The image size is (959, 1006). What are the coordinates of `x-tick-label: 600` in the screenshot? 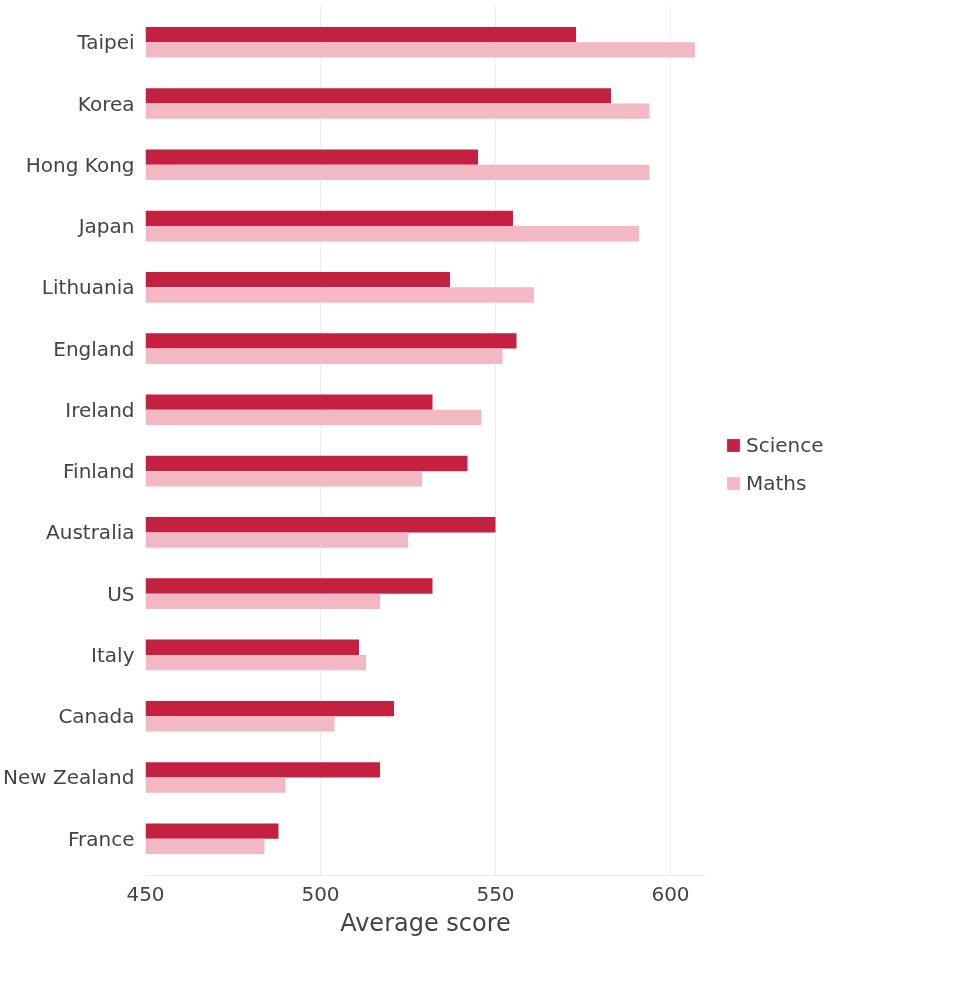 It's located at (670, 893).